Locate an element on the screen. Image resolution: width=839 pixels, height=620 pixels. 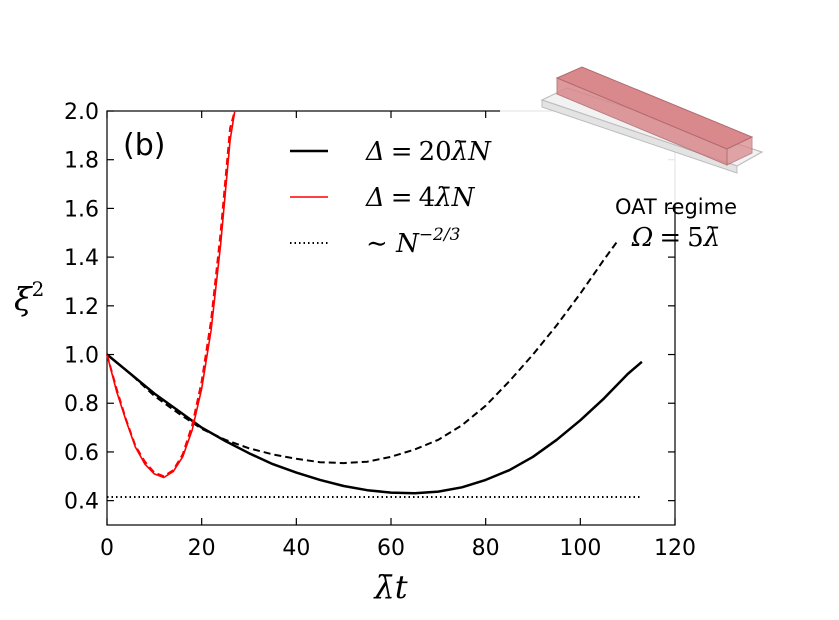
x-tick-label: 80 is located at coordinates (486, 548).